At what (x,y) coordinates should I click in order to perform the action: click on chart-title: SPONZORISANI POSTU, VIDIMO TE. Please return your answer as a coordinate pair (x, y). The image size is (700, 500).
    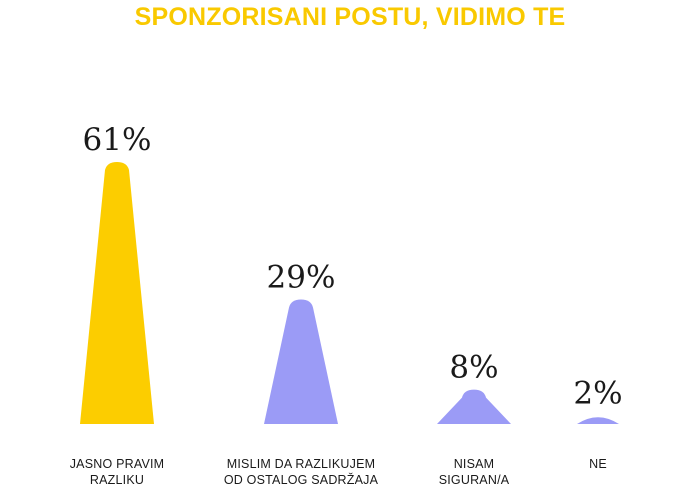
    Looking at the image, I should click on (350, 17).